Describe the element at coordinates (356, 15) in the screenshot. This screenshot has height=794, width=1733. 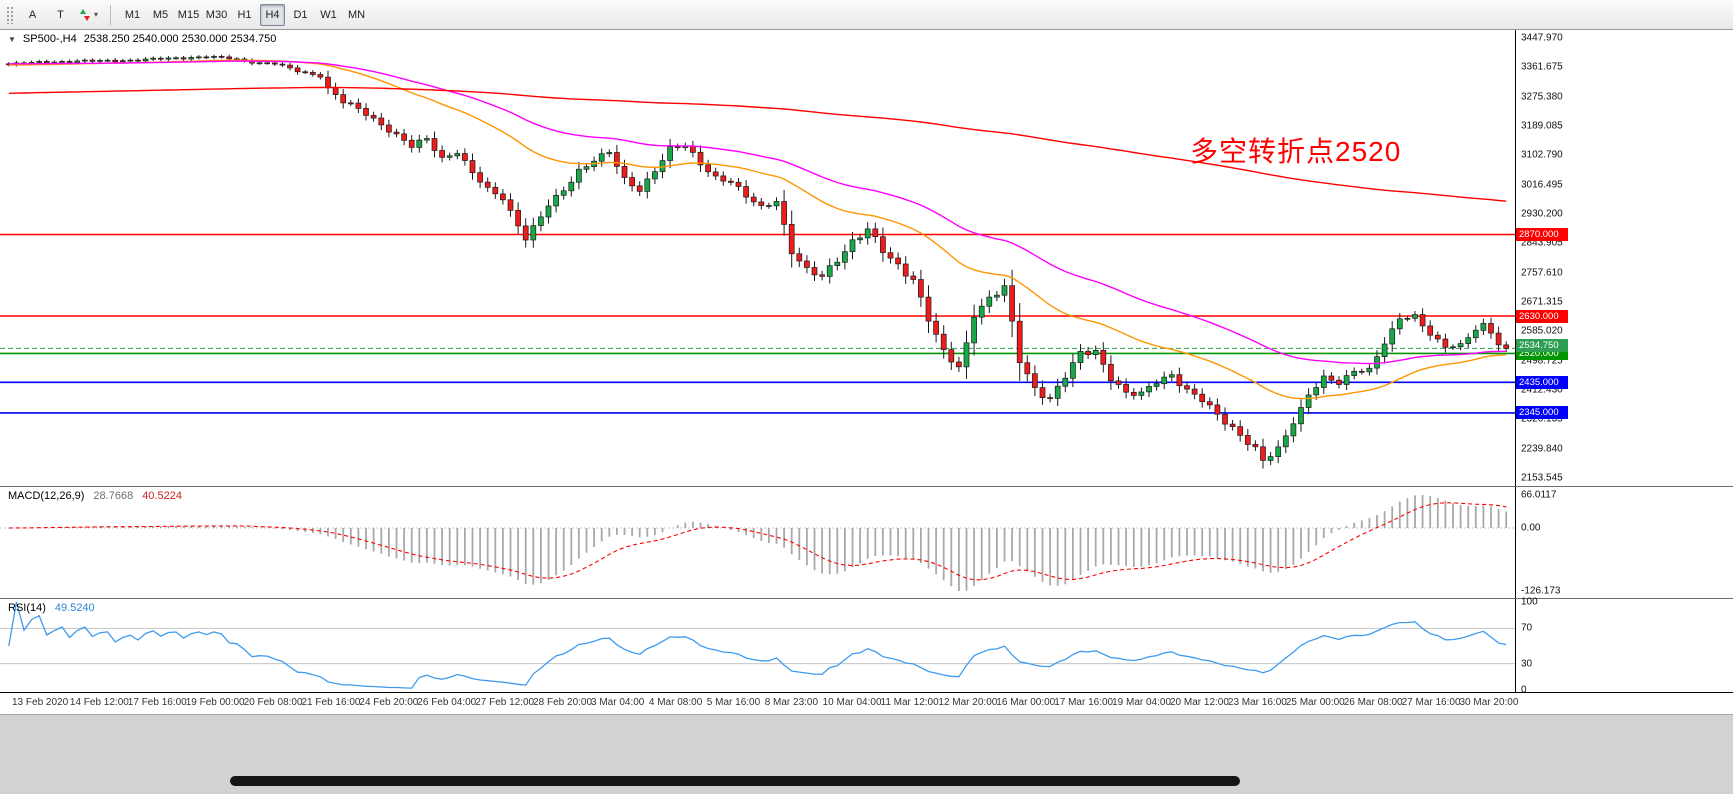
I see `timeframe-mn-button: MN` at that location.